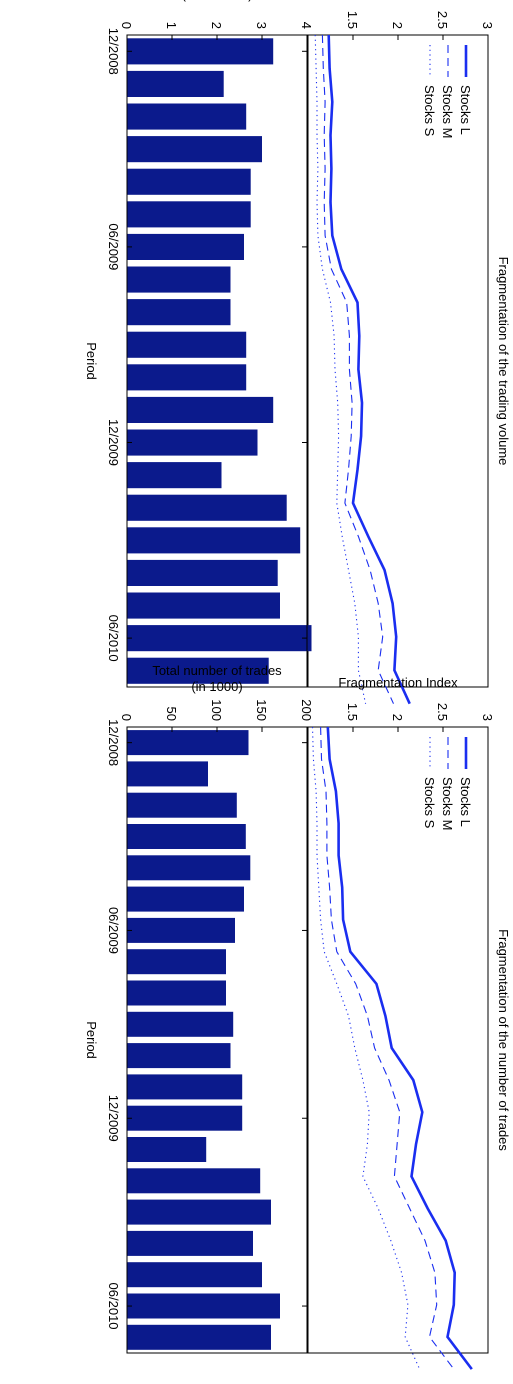 This screenshot has height=1384, width=513. Describe the element at coordinates (261, 710) in the screenshot. I see `y-tick-label: 150` at that location.